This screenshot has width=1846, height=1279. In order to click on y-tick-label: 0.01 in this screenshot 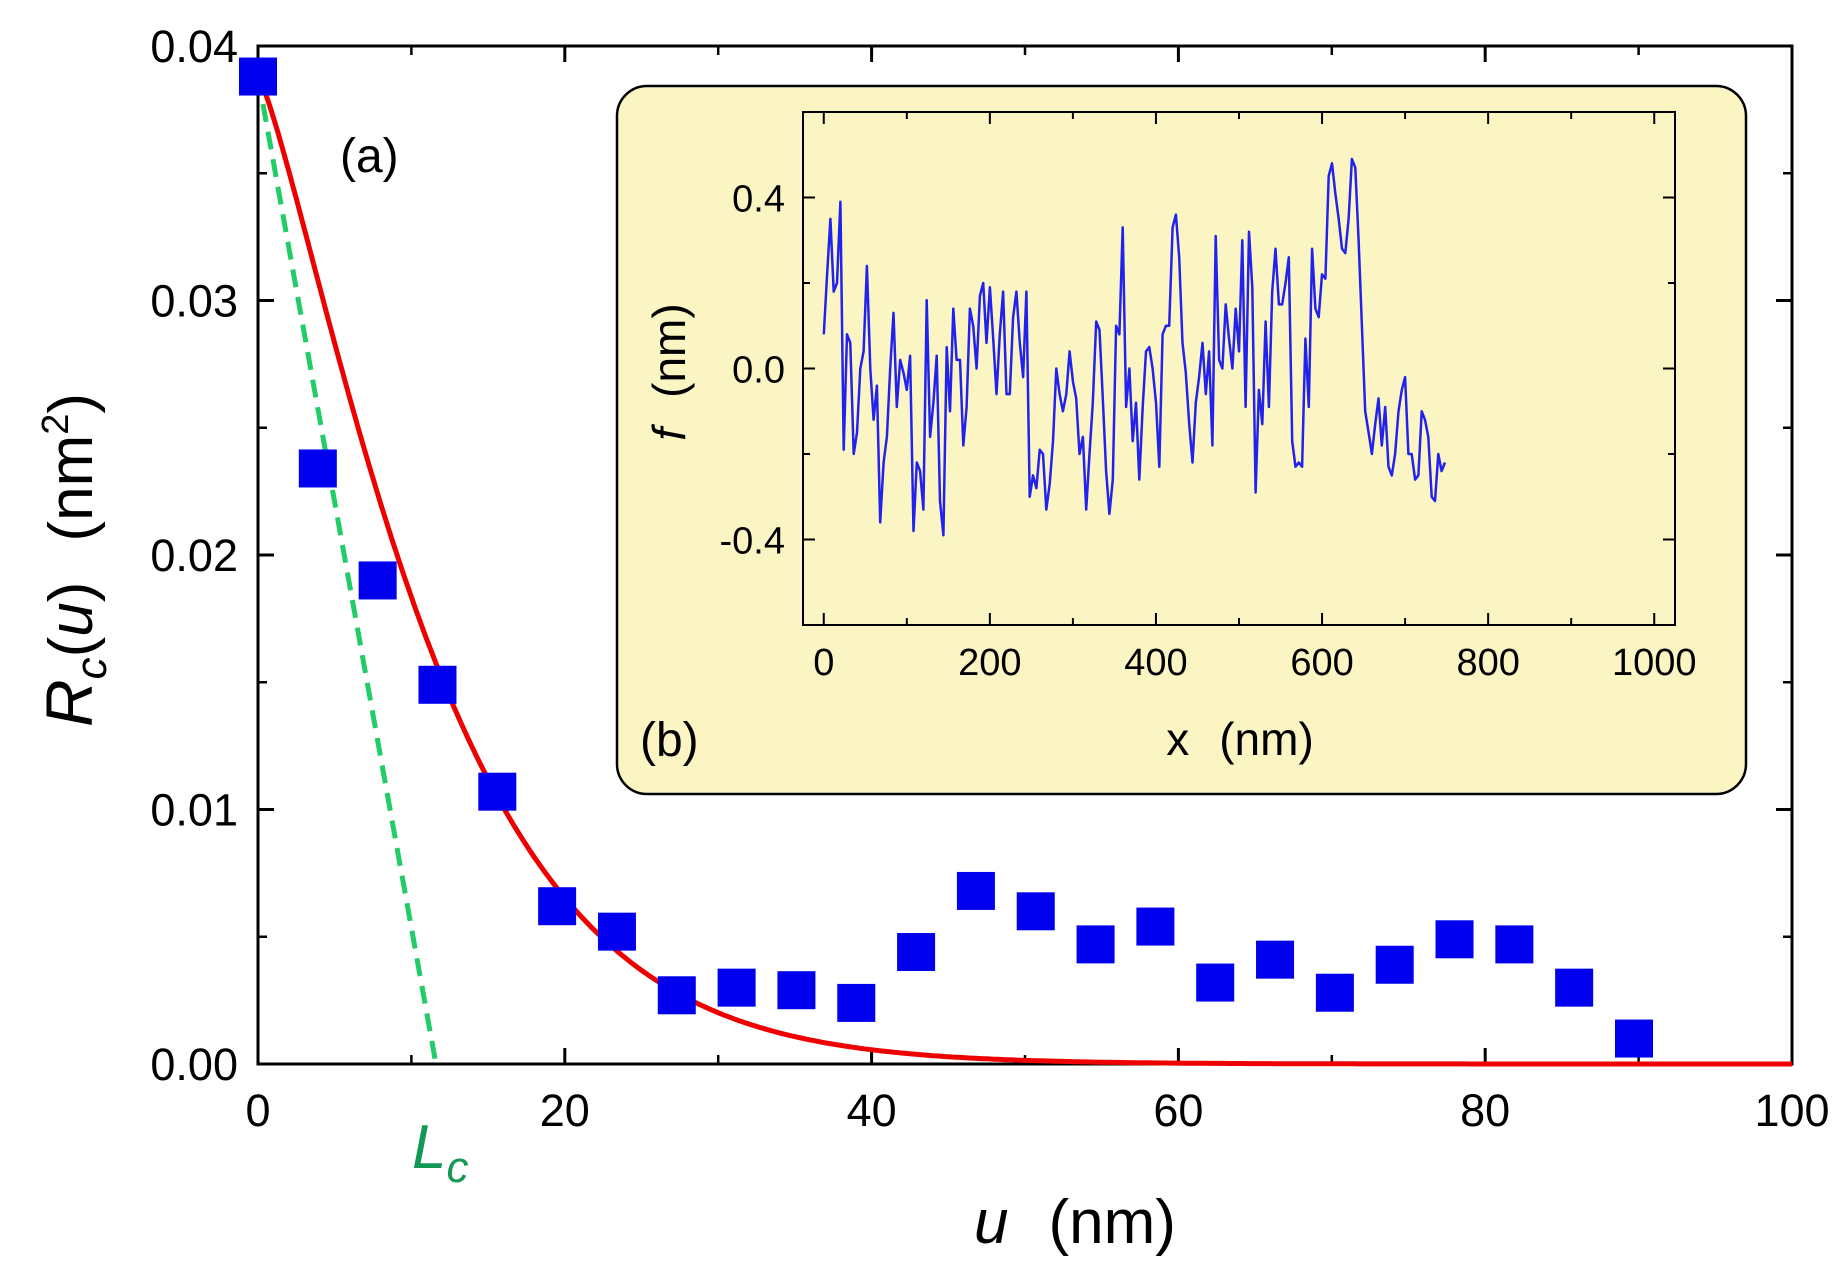, I will do `click(194, 810)`.